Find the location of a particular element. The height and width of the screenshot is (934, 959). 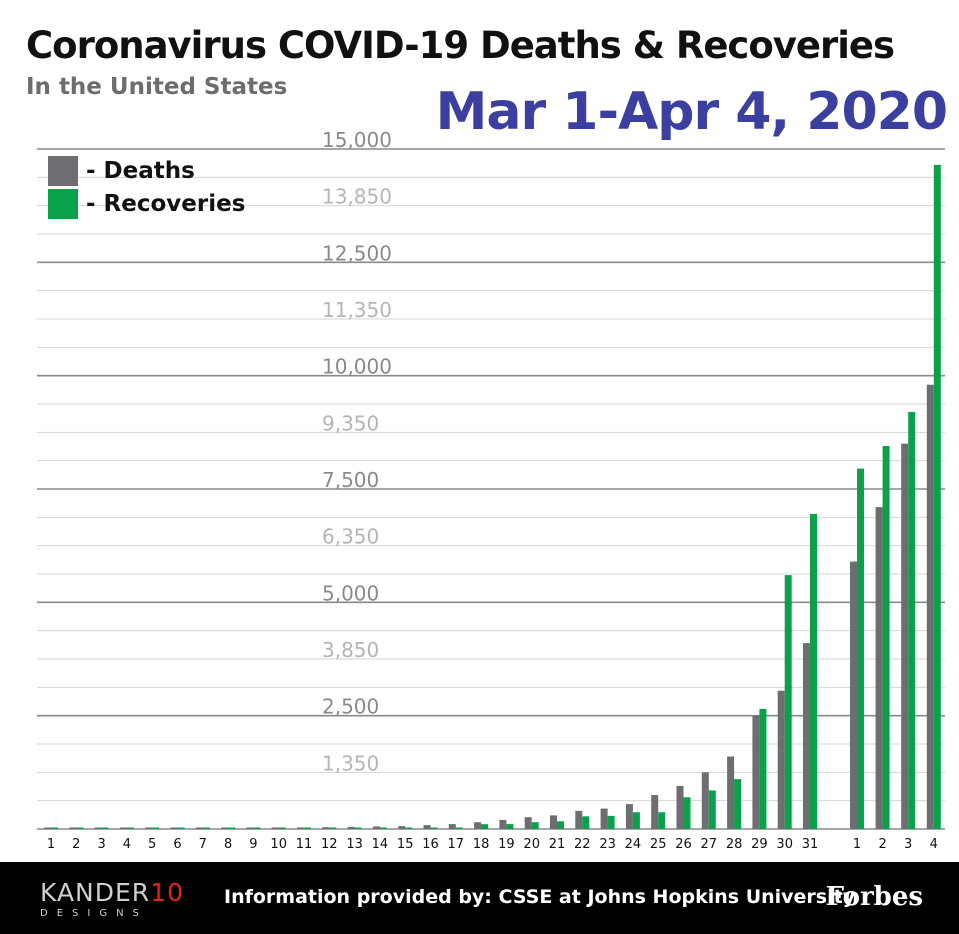

x-tick-label: 6 is located at coordinates (177, 844).